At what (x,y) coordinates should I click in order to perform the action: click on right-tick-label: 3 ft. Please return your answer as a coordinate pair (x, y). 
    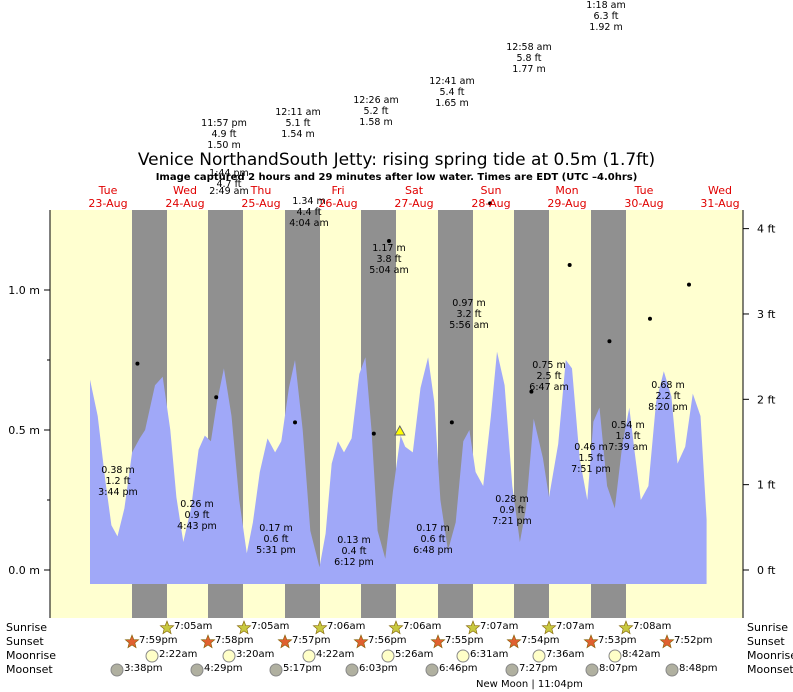
    Looking at the image, I should click on (766, 314).